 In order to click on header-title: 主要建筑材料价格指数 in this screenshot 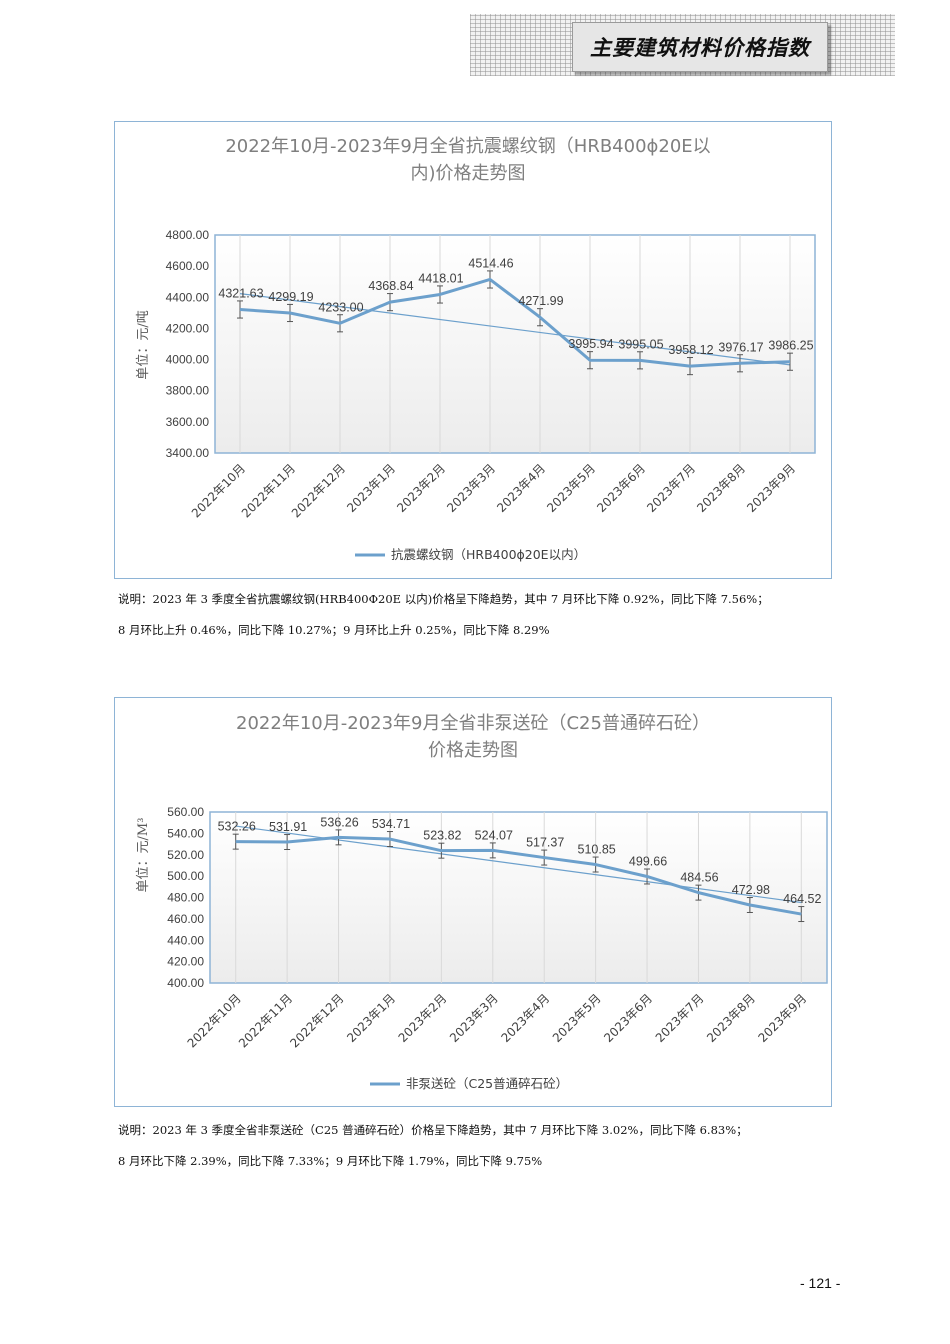, I will do `click(700, 48)`.